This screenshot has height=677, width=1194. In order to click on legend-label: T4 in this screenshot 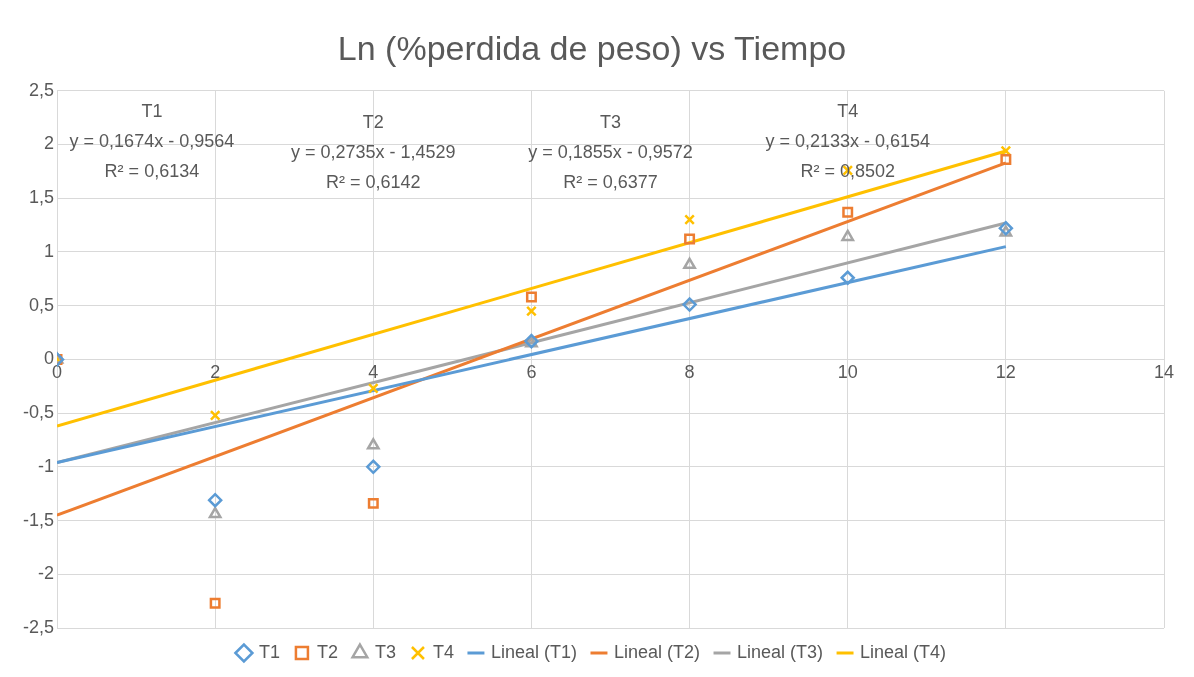, I will do `click(443, 651)`.